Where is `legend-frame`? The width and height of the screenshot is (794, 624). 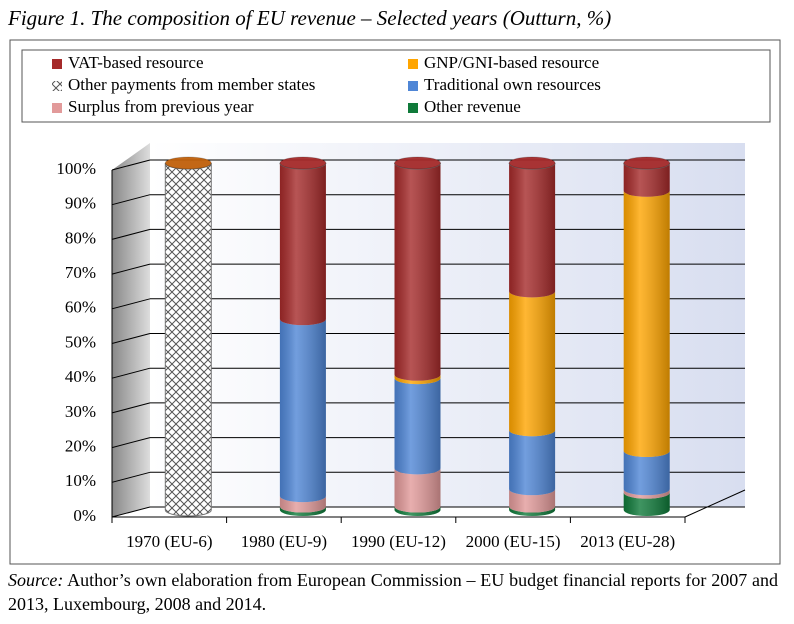 legend-frame is located at coordinates (396, 86).